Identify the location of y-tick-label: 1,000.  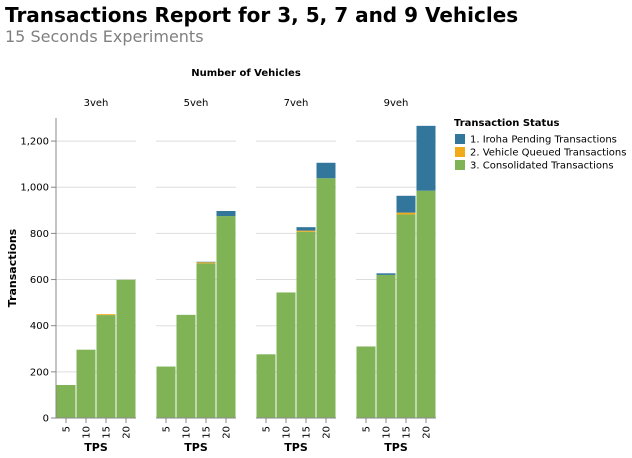
(34, 188).